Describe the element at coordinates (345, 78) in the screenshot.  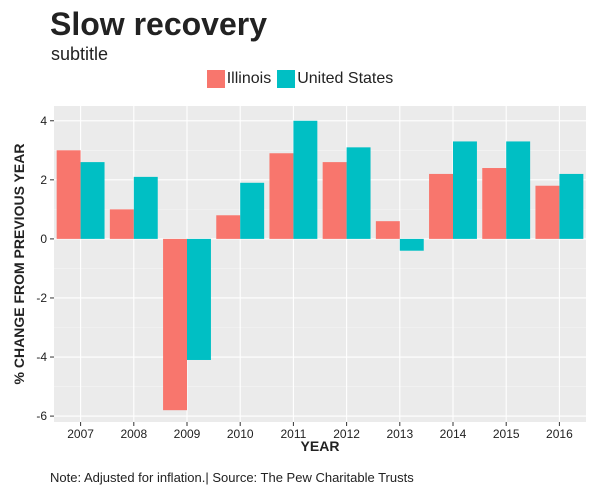
I see `legend-label-united-states: United States` at that location.